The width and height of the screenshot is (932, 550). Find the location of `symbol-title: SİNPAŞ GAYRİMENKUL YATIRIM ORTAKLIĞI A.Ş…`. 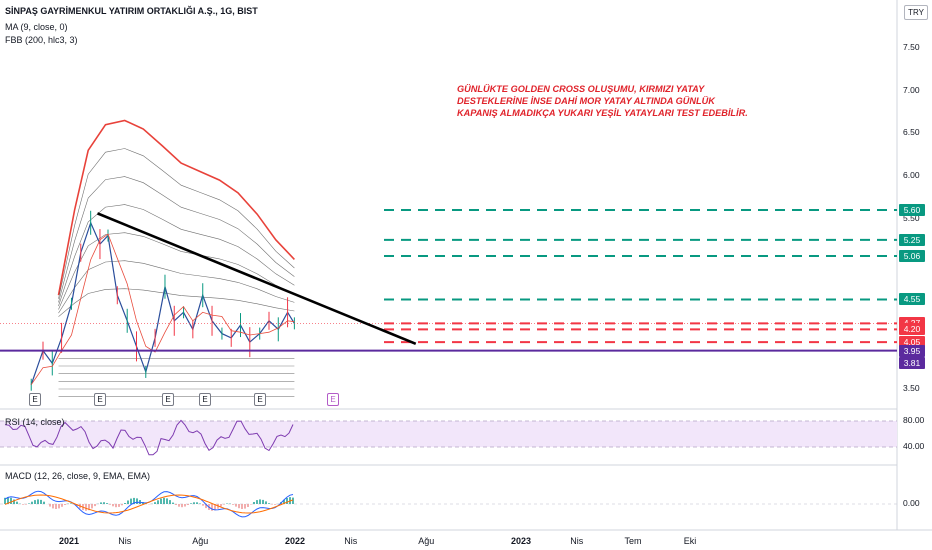

symbol-title: SİNPAŞ GAYRİMENKUL YATIRIM ORTAKLIĞI A.Ş… is located at coordinates (131, 11).